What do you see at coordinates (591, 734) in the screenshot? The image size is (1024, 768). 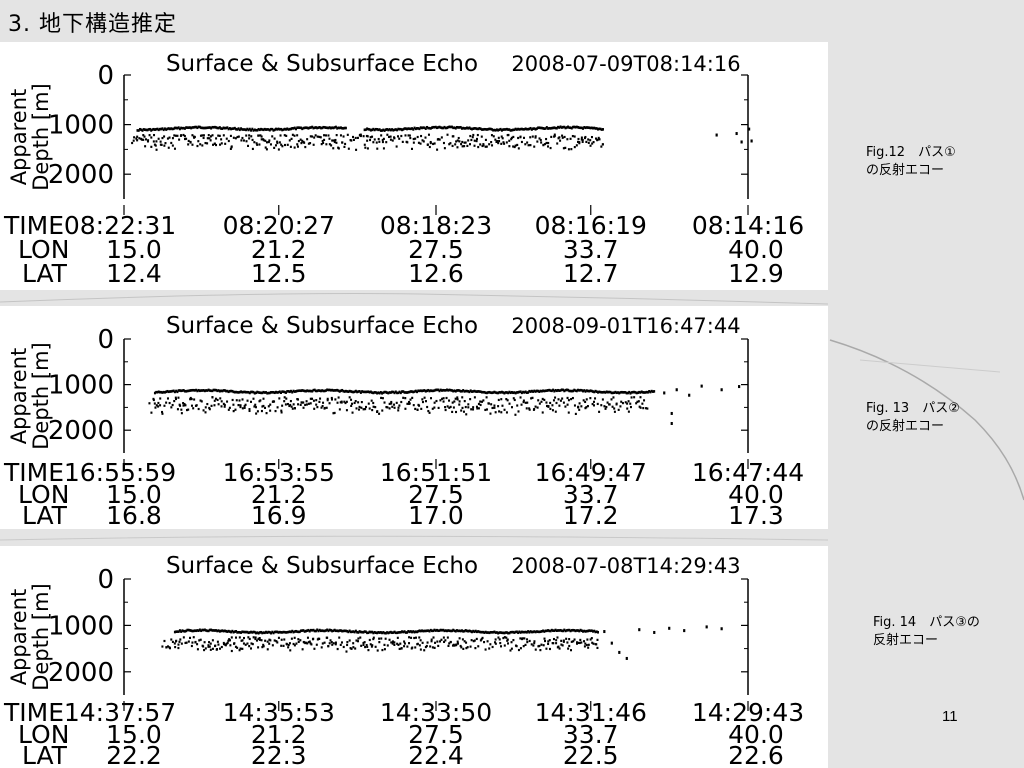 I see `row-lon-value: 33.7` at bounding box center [591, 734].